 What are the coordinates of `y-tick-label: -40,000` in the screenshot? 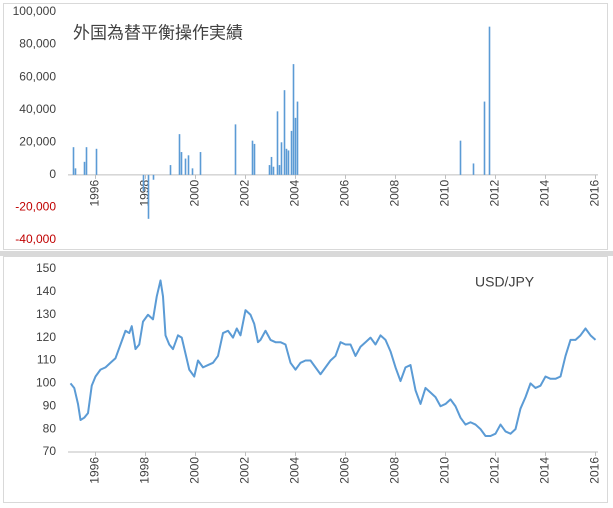 It's located at (35, 239).